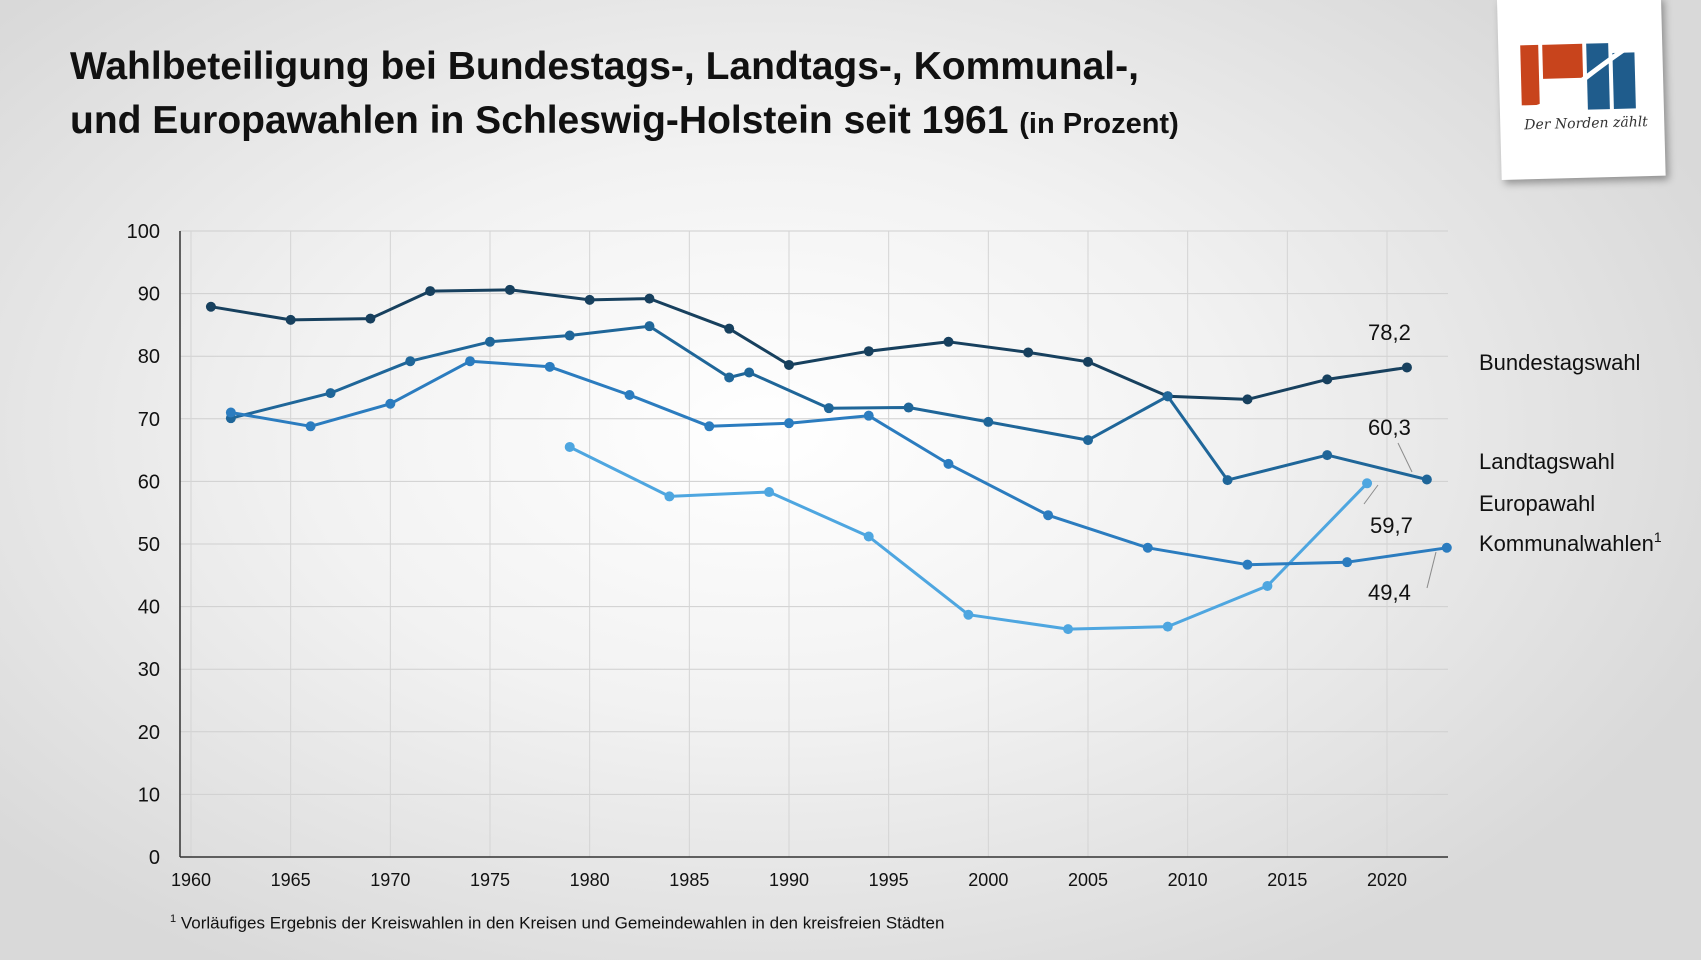 Image resolution: width=1701 pixels, height=960 pixels. What do you see at coordinates (154, 858) in the screenshot?
I see `y-tick-label: 0` at bounding box center [154, 858].